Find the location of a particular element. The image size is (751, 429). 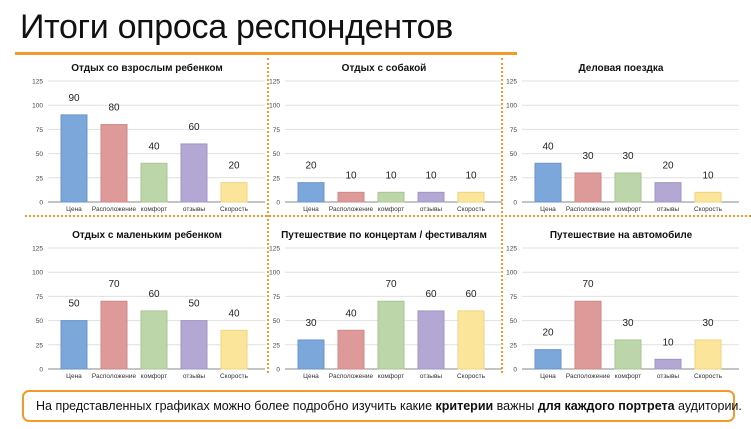

title-underline is located at coordinates (266, 53).